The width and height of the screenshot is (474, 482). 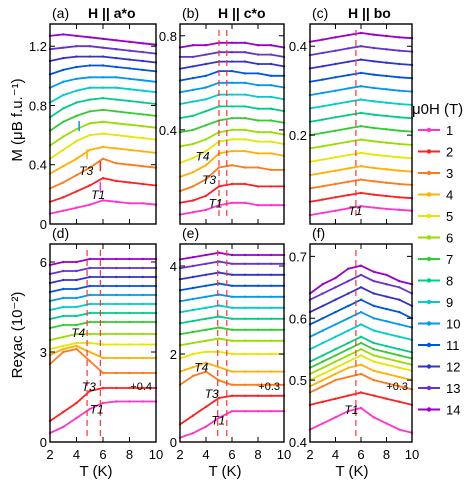 What do you see at coordinates (168, 130) in the screenshot?
I see `y-tick-label-b: 0.4` at bounding box center [168, 130].